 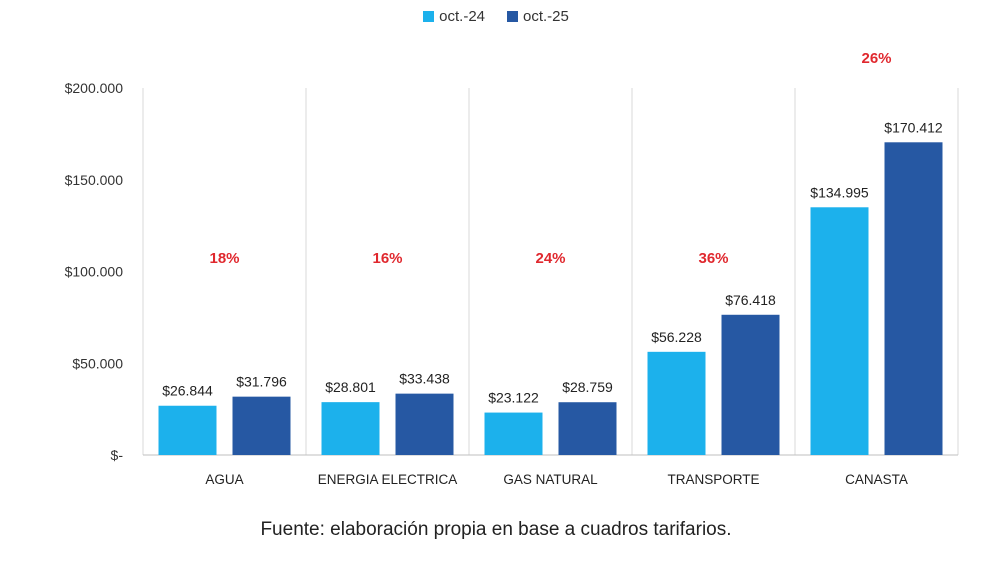 What do you see at coordinates (187, 391) in the screenshot?
I see `data-label: $26.844` at bounding box center [187, 391].